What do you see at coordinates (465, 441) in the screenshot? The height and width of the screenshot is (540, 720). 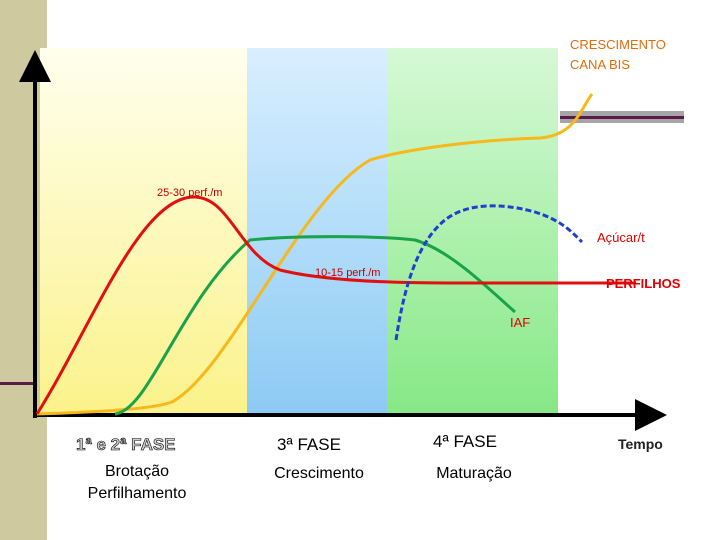 I see `phase-title: 4ª FASE` at bounding box center [465, 441].